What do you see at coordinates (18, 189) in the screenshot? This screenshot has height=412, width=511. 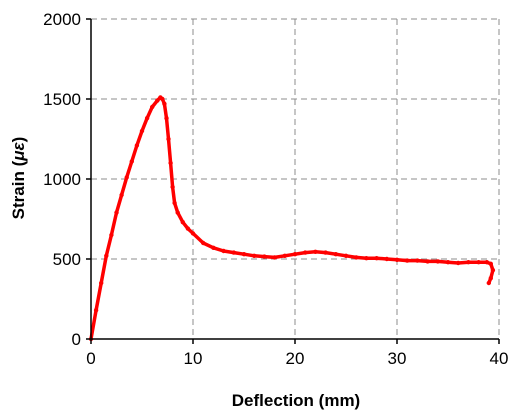 I see `y-axis-title-prefix: Strain (` at bounding box center [18, 189].